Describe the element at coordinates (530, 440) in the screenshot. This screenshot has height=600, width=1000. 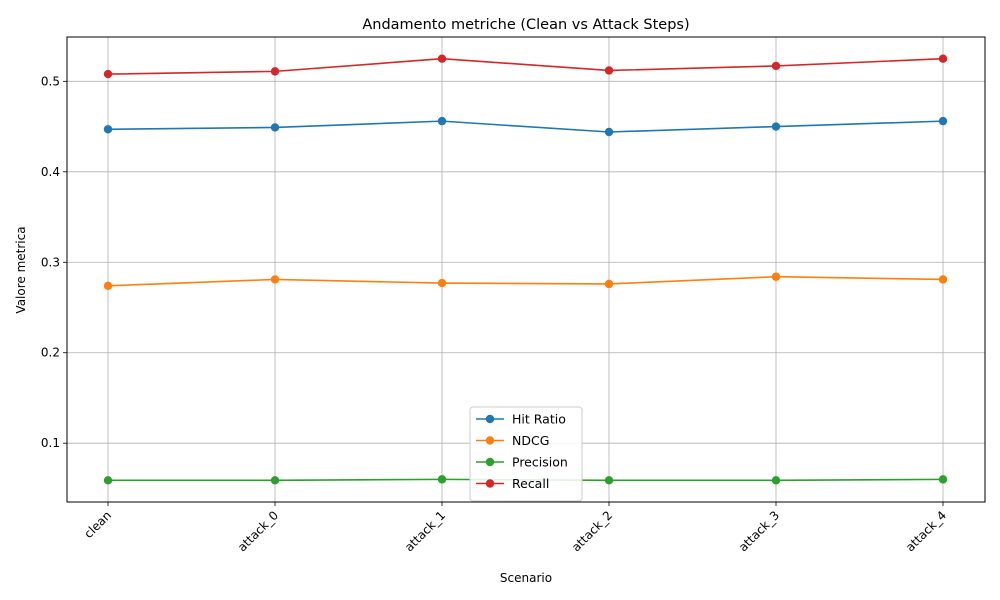
I see `legend-label-ndcg: NDCG` at that location.